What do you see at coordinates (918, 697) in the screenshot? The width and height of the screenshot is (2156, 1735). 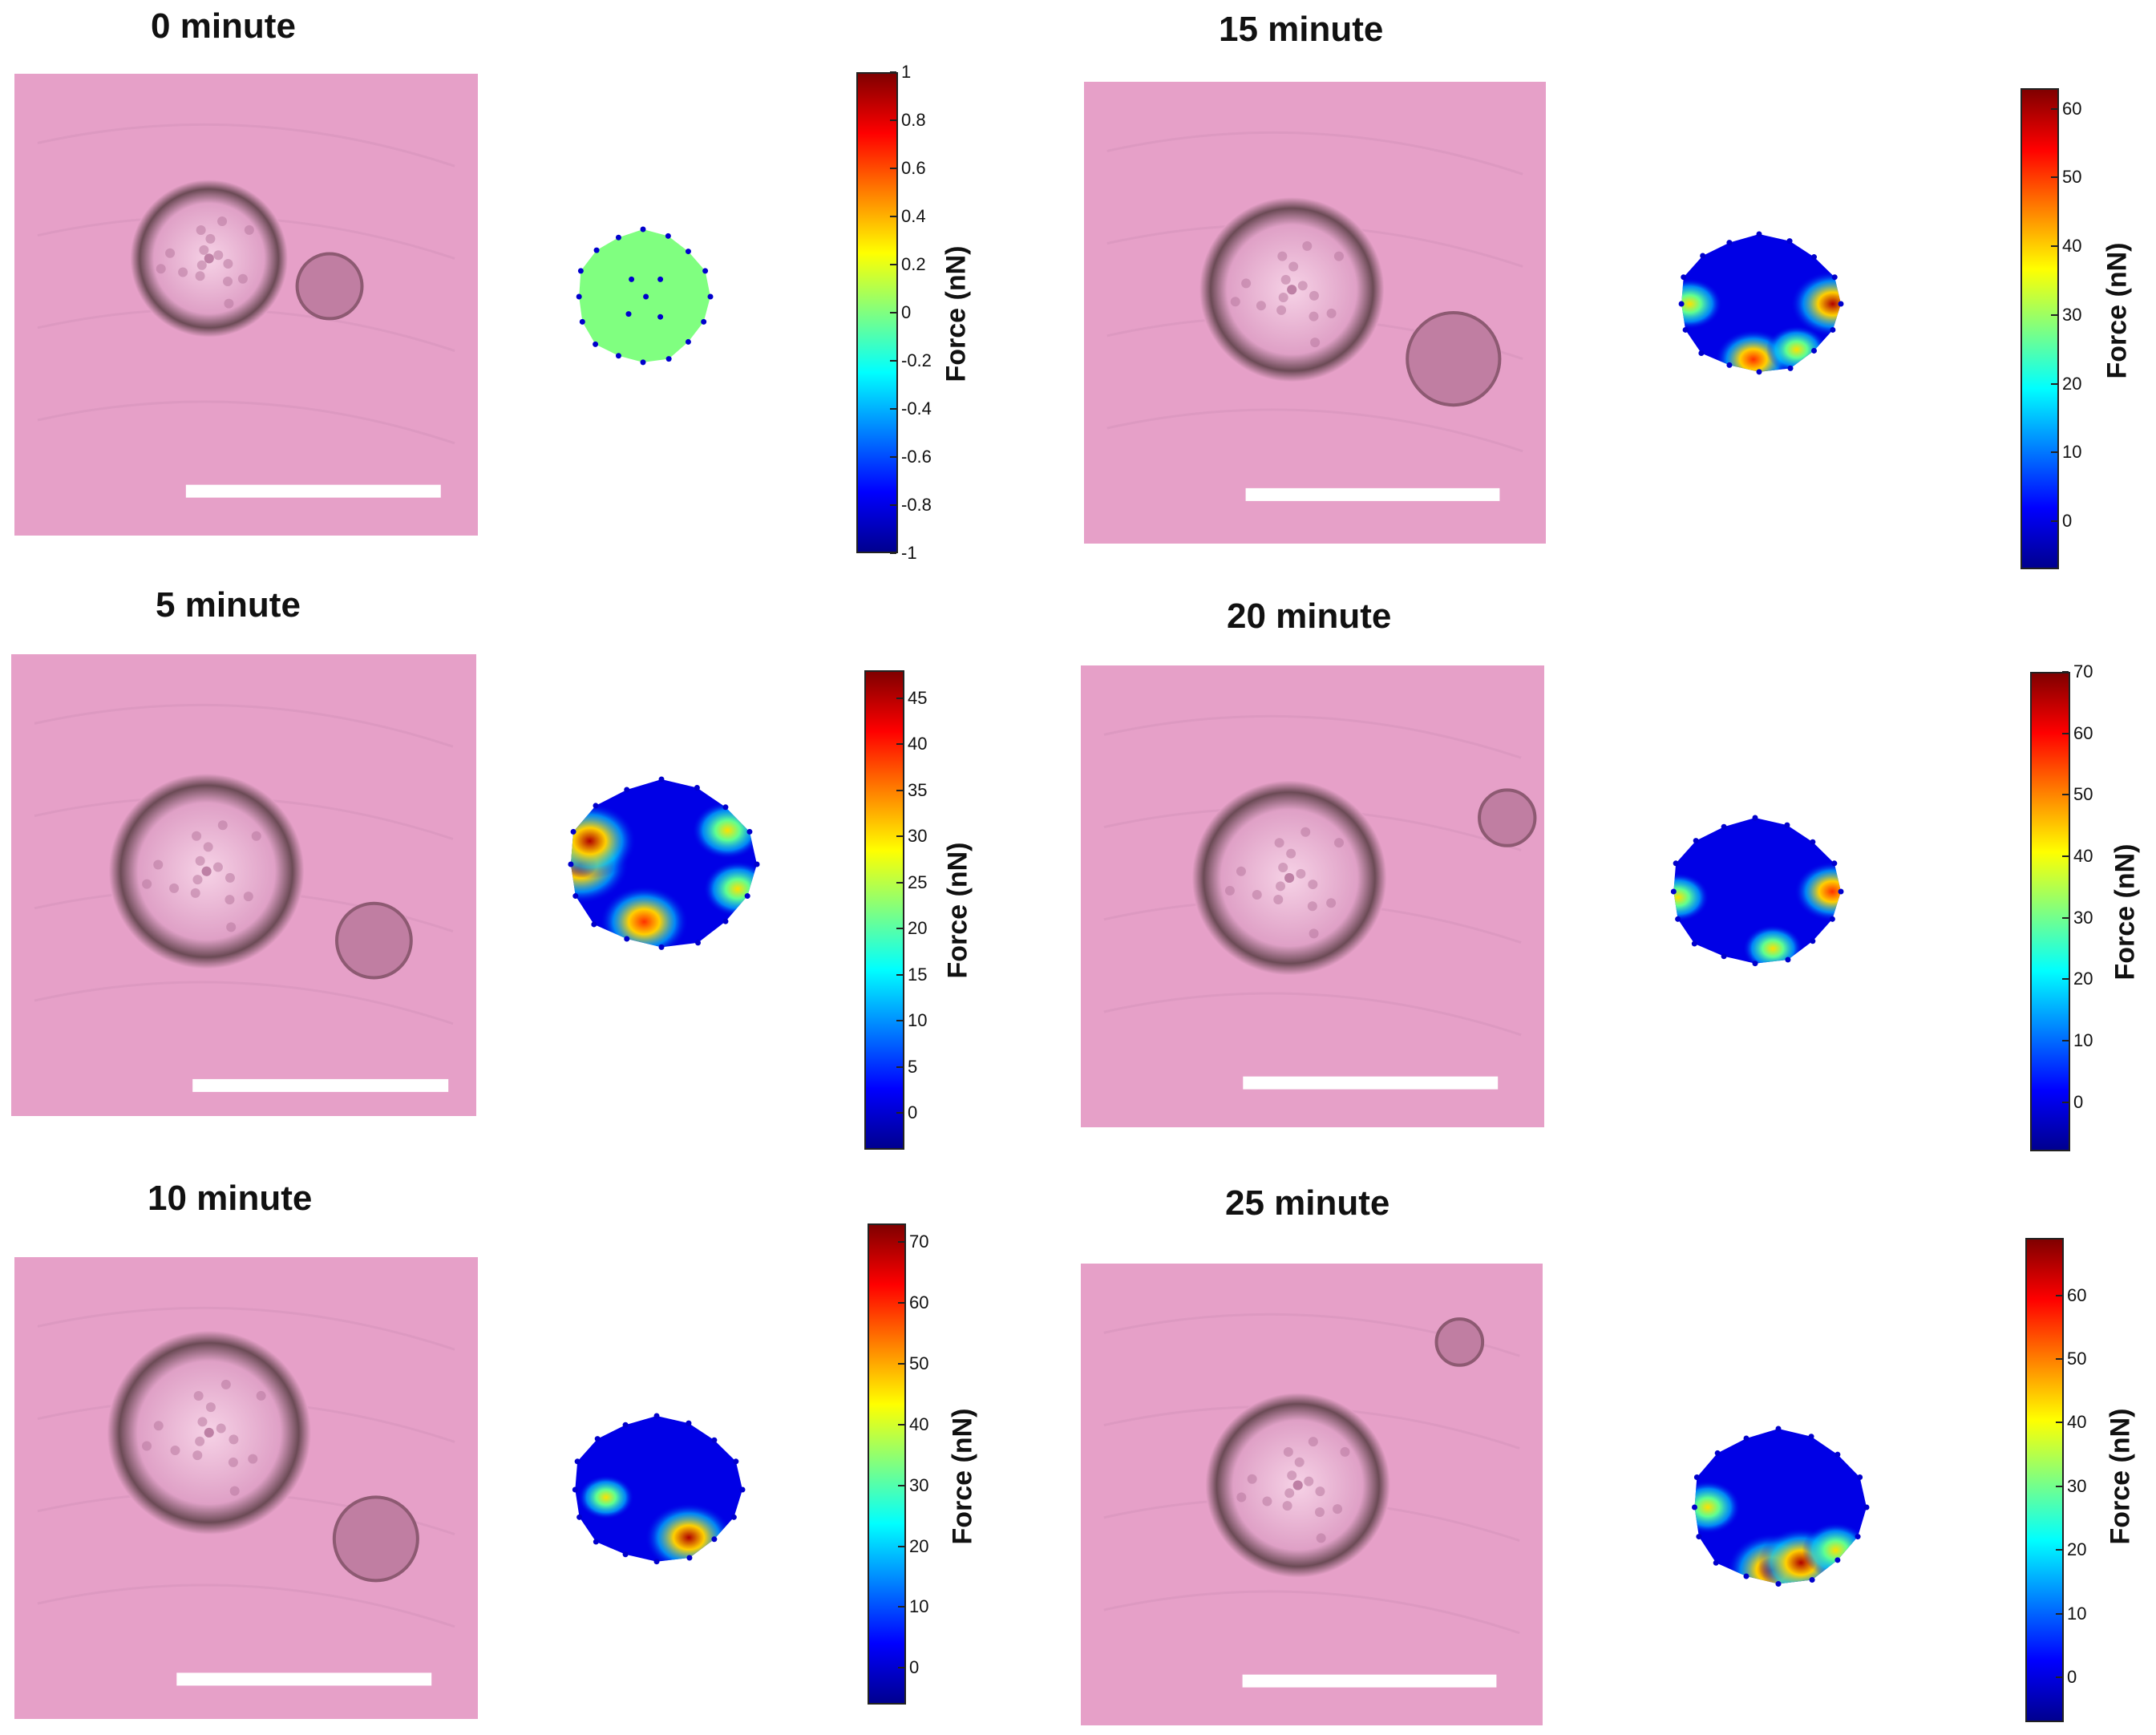 I see `colorbar-tick-label: 45` at bounding box center [918, 697].